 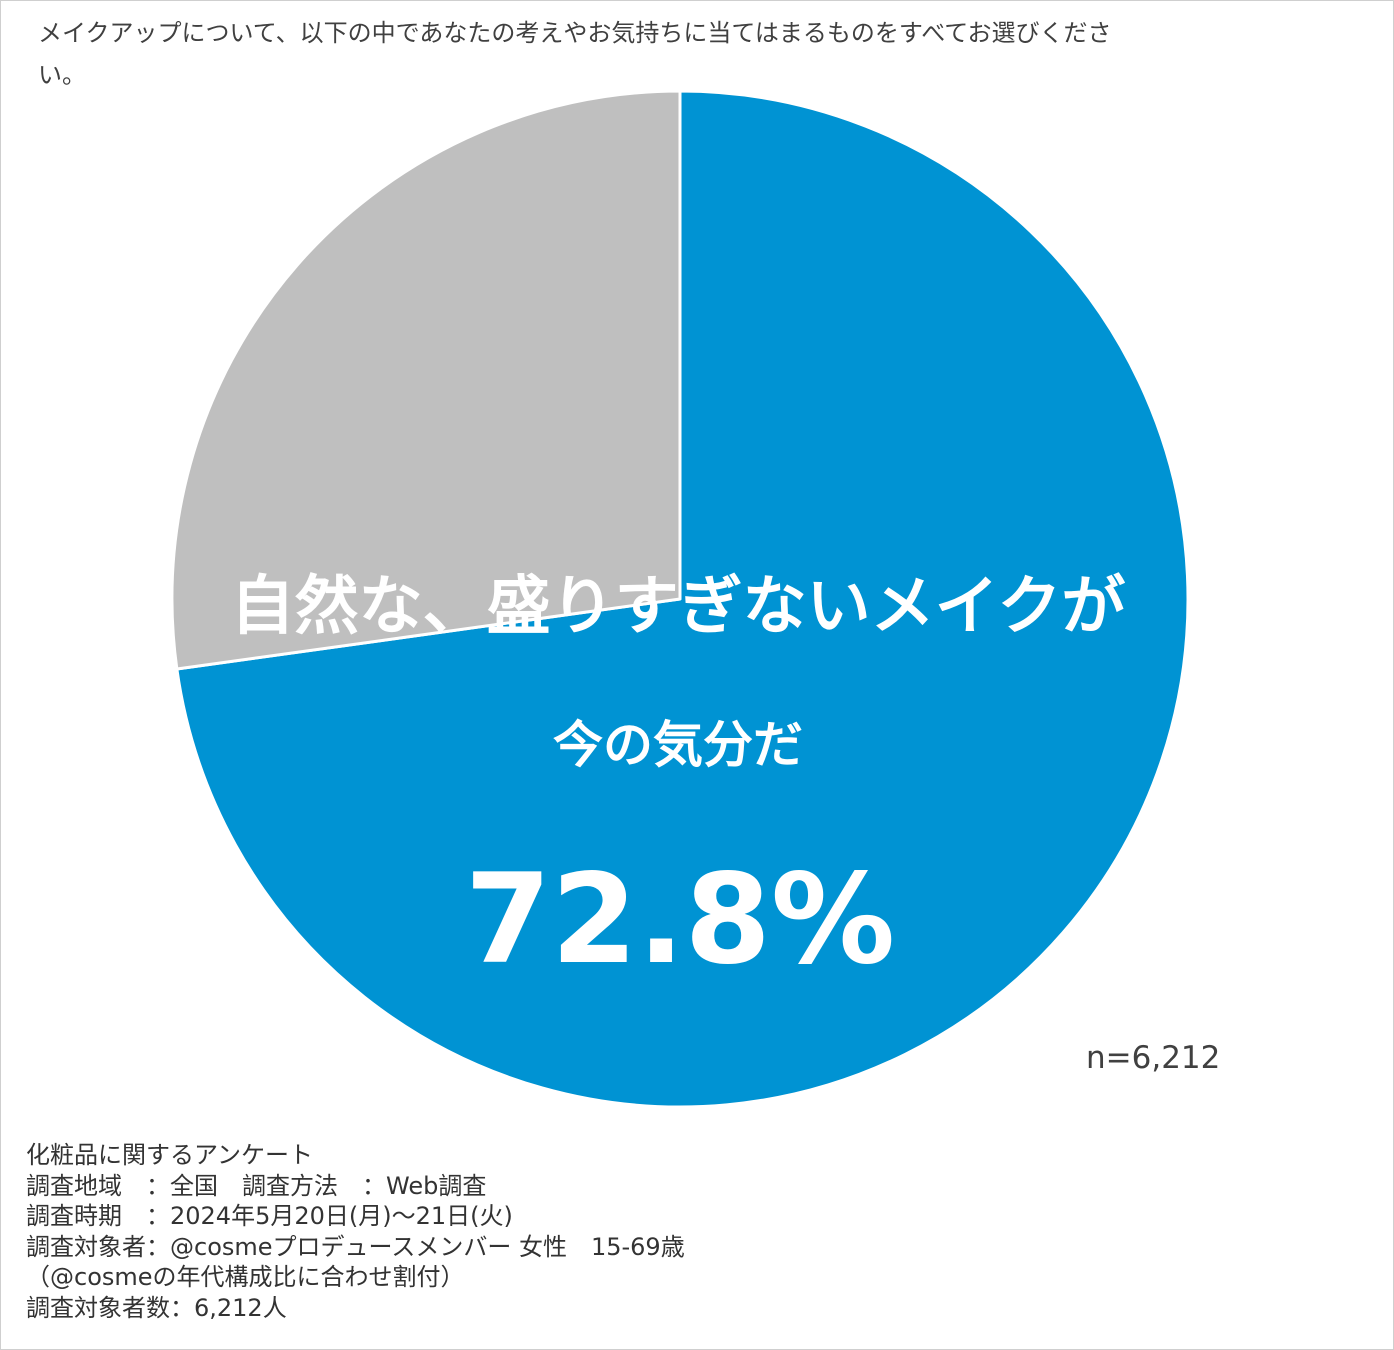 I want to click on footer-line: （@cosmeの年代構成比に合わせ割付）, so click(x=245, y=1277).